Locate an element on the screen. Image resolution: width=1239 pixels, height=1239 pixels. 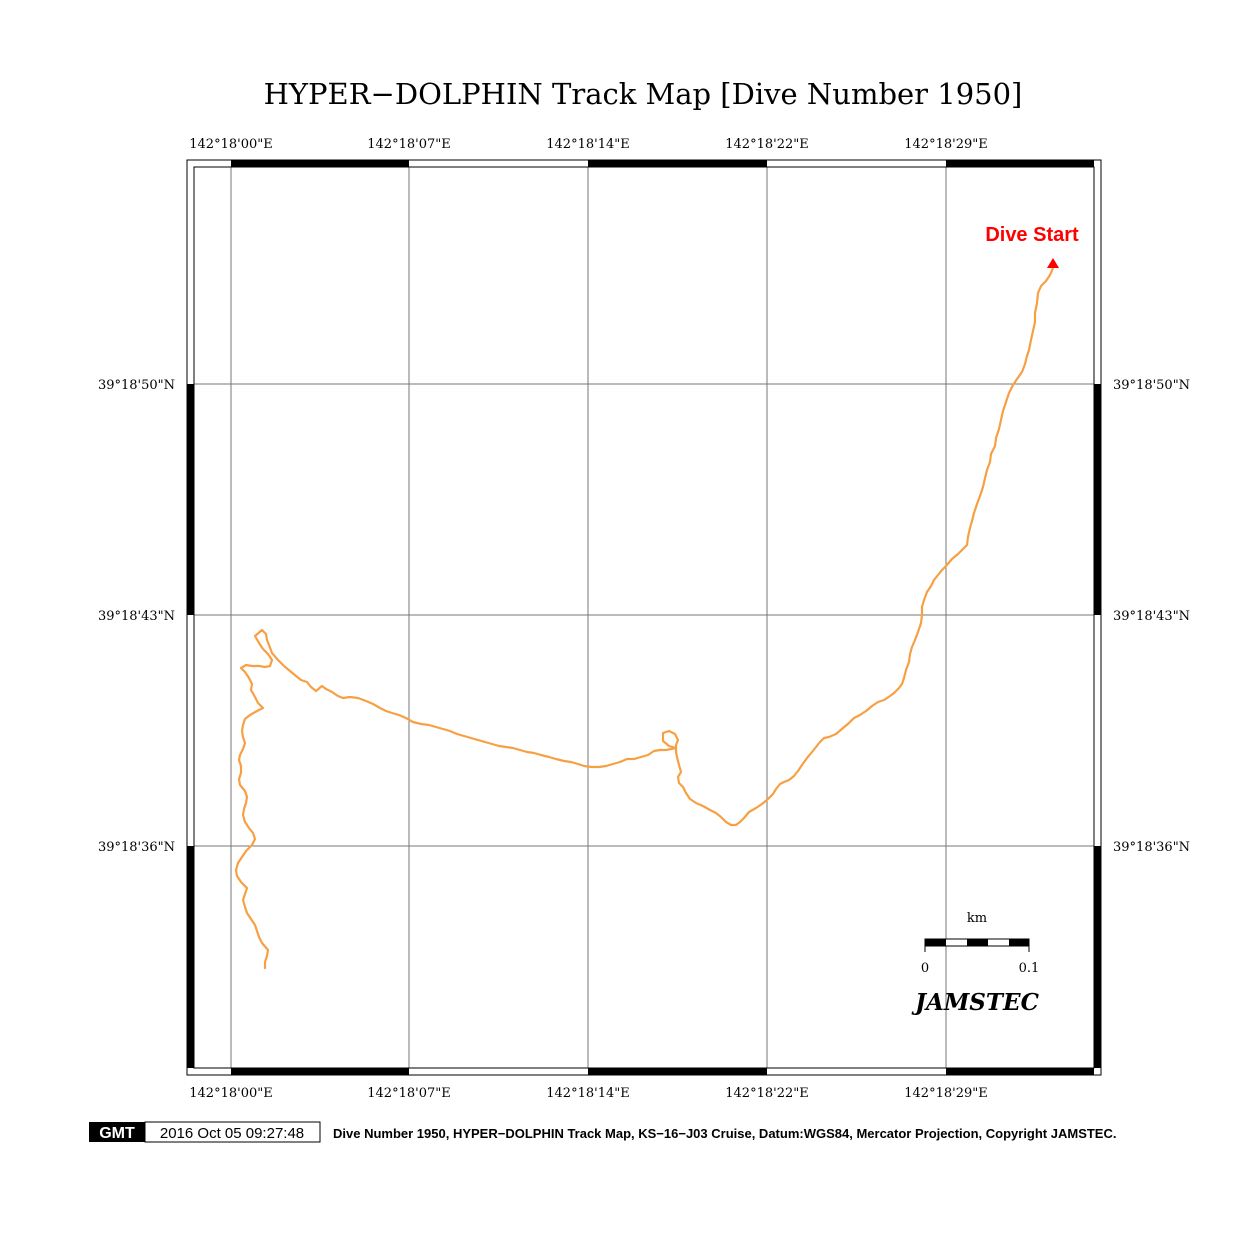
timestamp: 2016 Oct 05 09:27:48 is located at coordinates (232, 1133).